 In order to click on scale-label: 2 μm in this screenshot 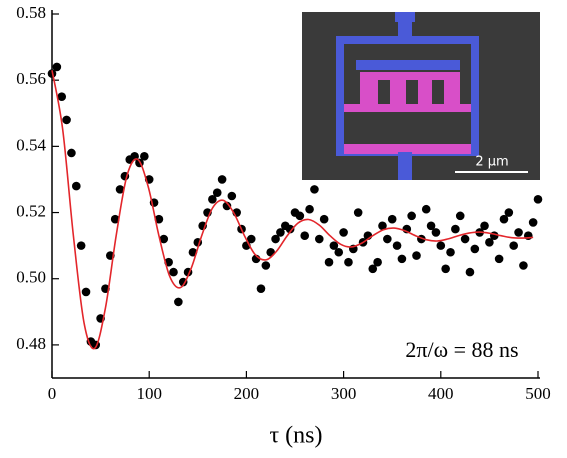, I will do `click(491, 162)`.